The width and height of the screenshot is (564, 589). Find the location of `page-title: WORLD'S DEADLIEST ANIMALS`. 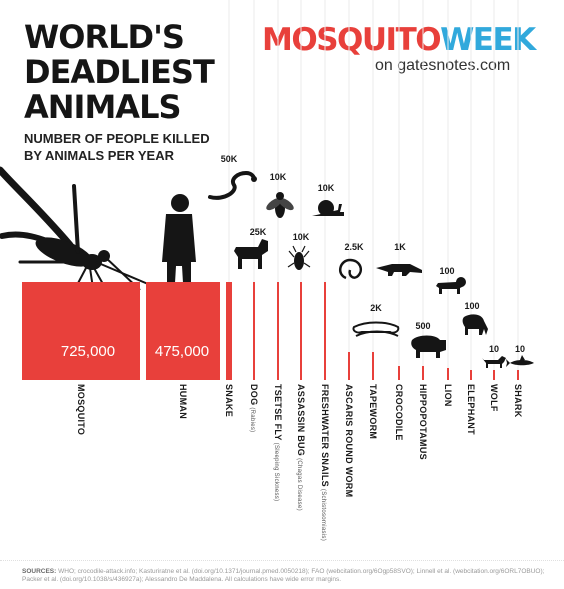

page-title: WORLD'S DEADLIEST ANIMALS is located at coordinates (139, 72).